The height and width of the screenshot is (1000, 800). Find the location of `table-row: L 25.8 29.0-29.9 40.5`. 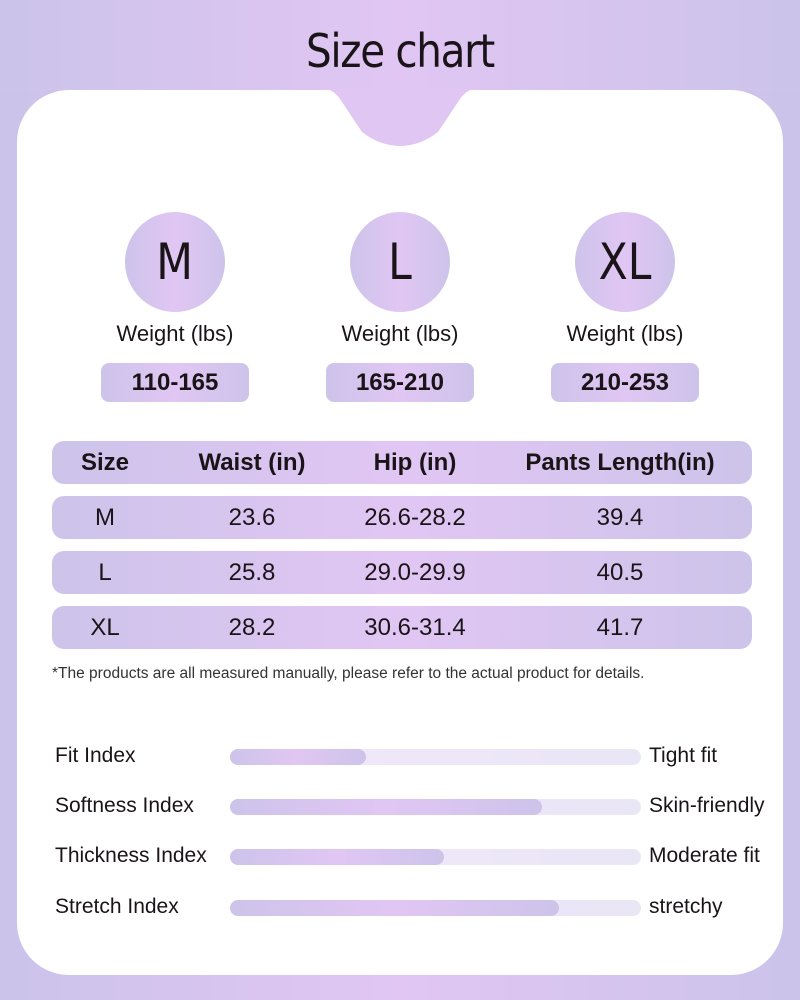

table-row: L 25.8 29.0-29.9 40.5 is located at coordinates (402, 572).